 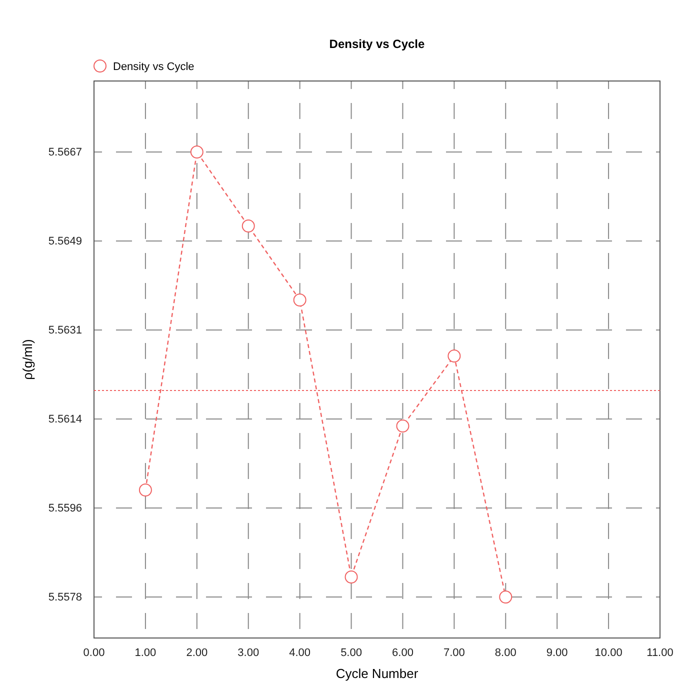 What do you see at coordinates (454, 652) in the screenshot?
I see `x-tick-label: 7.00` at bounding box center [454, 652].